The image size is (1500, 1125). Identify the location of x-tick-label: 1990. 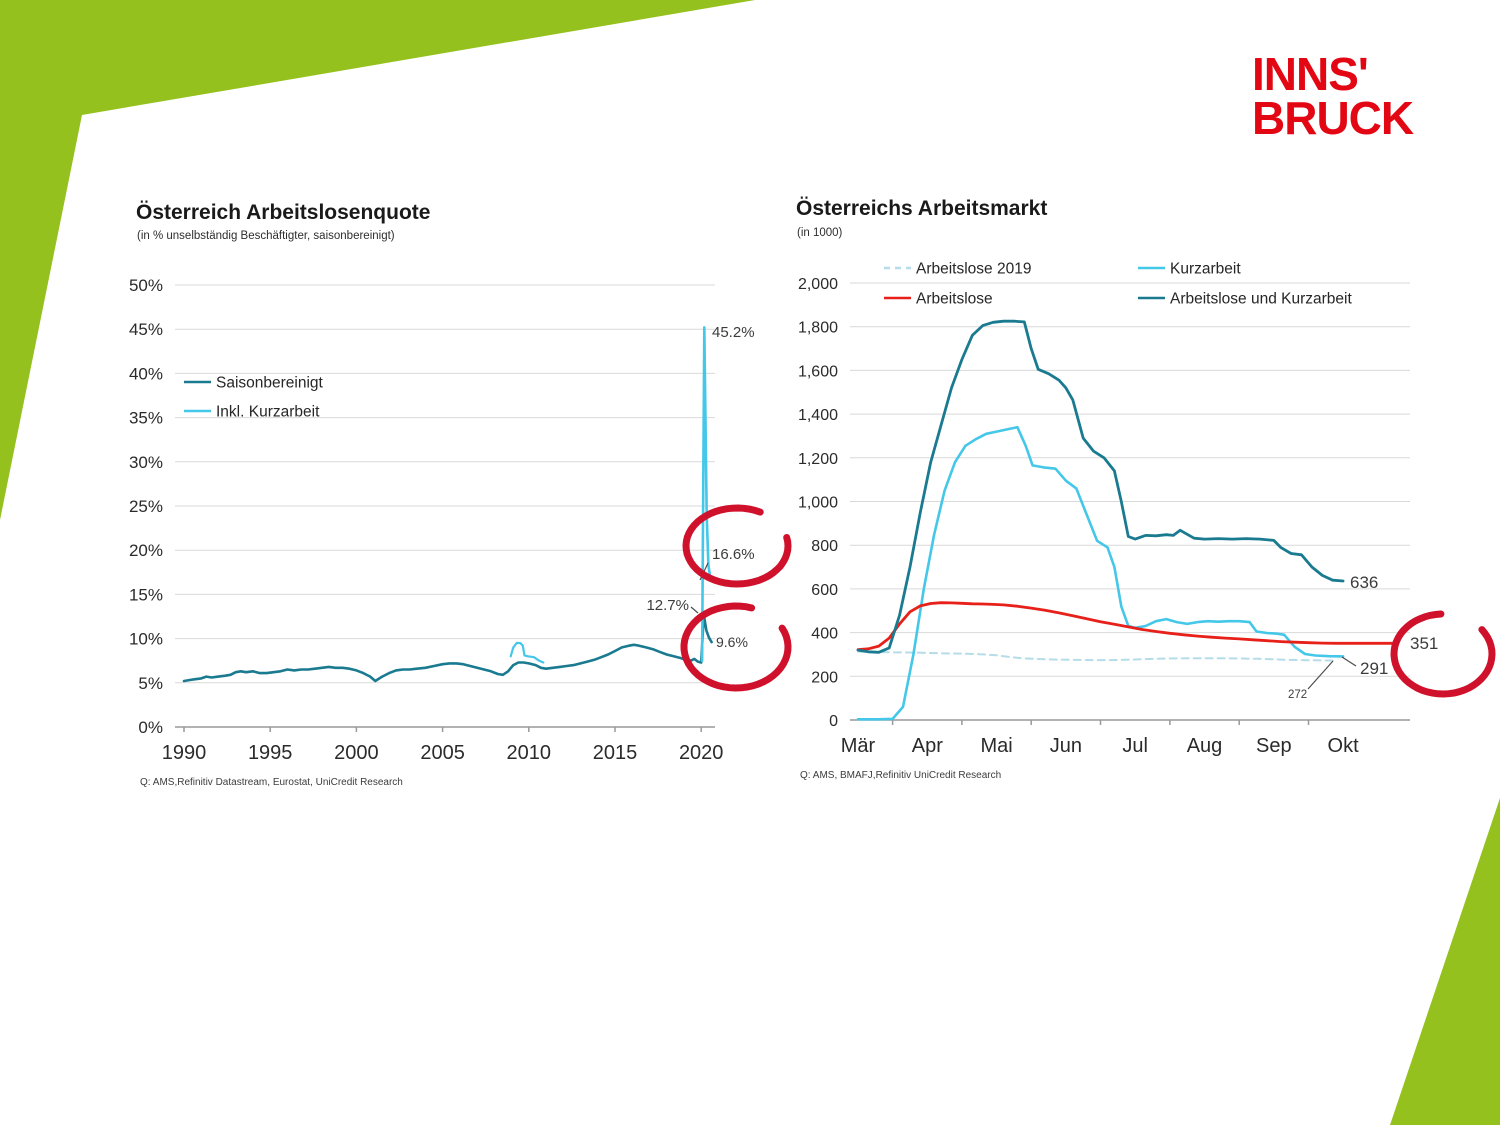
(184, 753).